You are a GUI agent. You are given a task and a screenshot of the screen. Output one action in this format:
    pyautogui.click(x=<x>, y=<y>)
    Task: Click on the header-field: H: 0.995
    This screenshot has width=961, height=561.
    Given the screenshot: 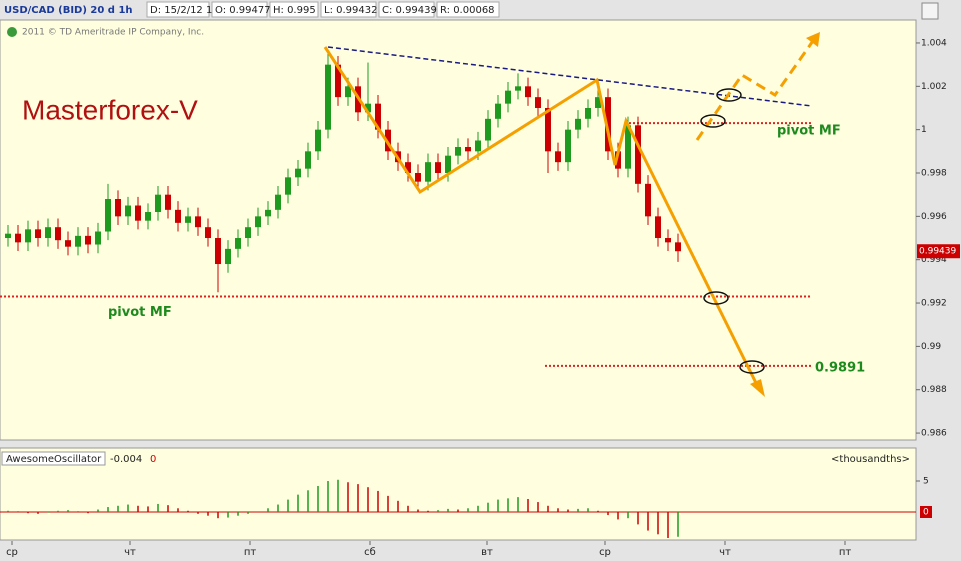 What is the action you would take?
    pyautogui.click(x=294, y=10)
    